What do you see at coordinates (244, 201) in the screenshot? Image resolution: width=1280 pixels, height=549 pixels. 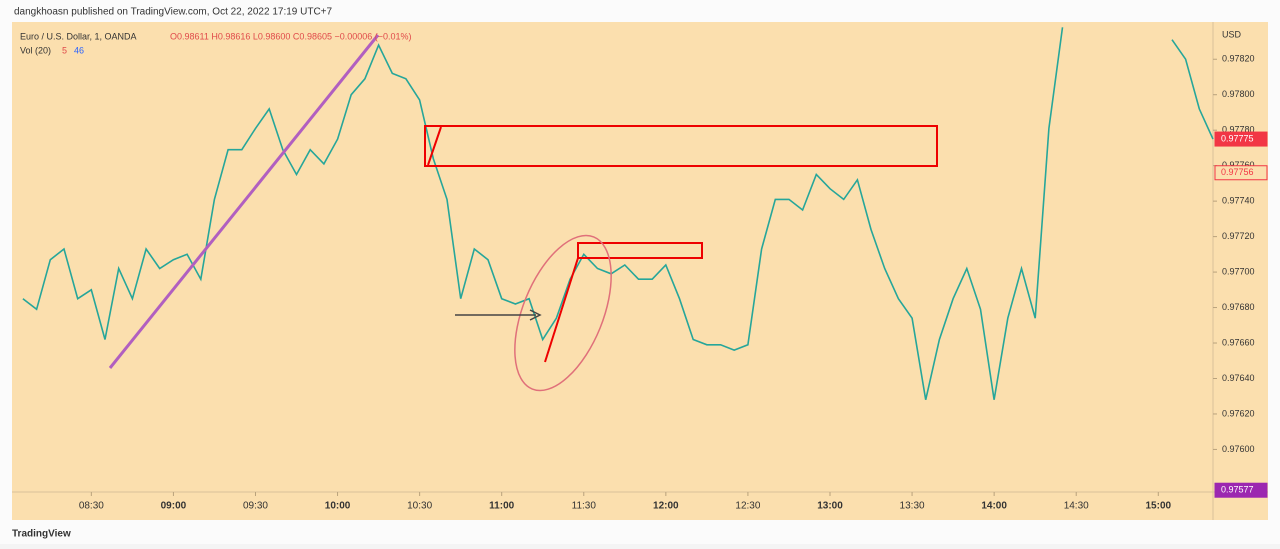 I see `trend-line` at bounding box center [244, 201].